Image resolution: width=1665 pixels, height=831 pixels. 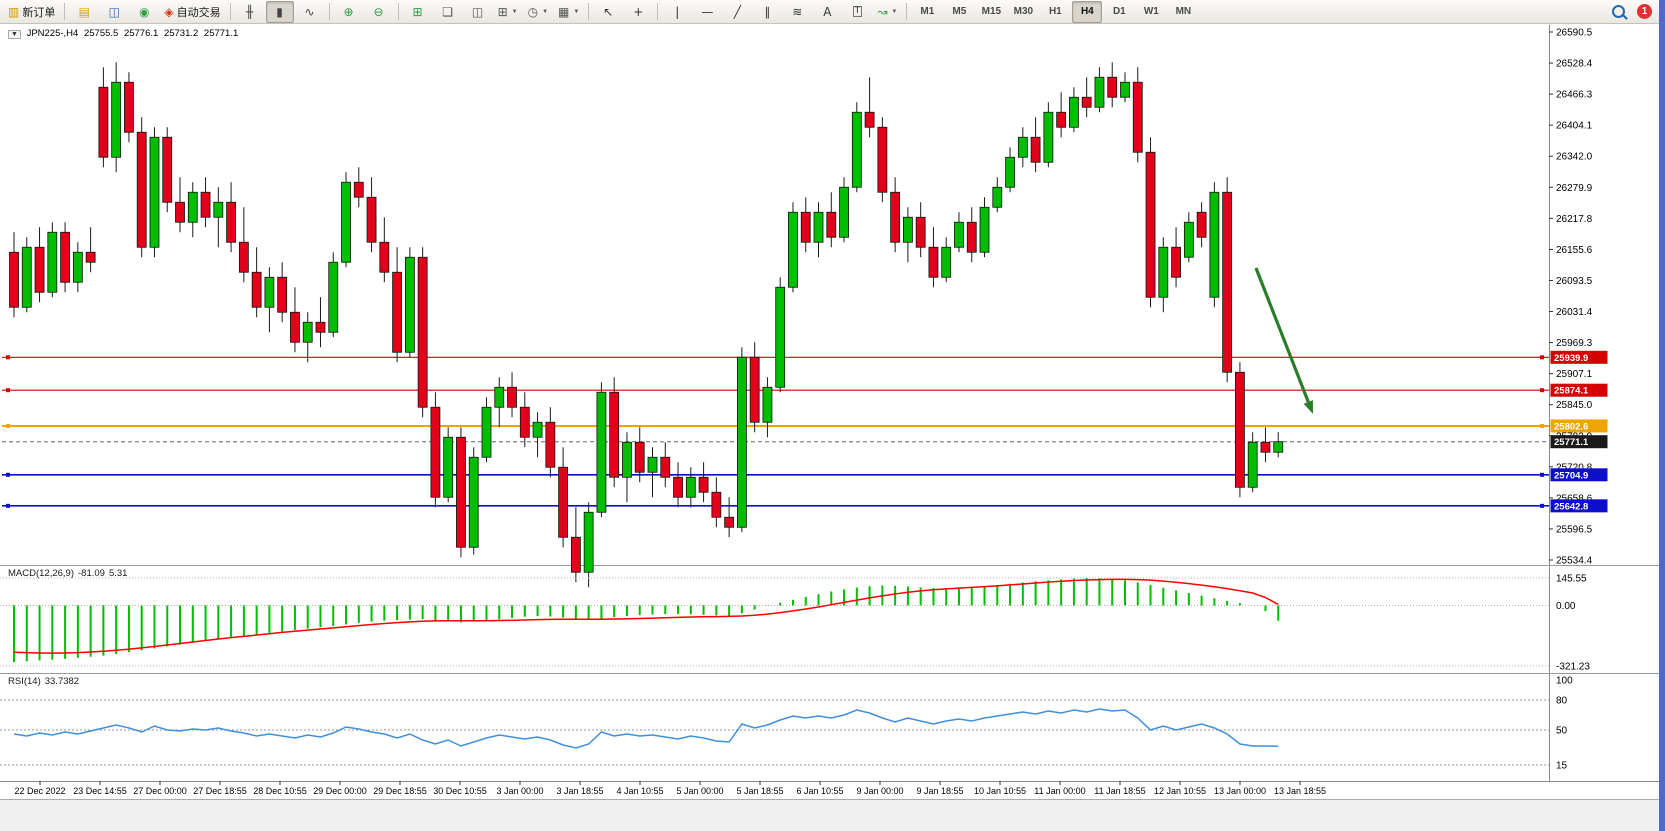 What do you see at coordinates (638, 12) in the screenshot?
I see `crosshair-button: +` at bounding box center [638, 12].